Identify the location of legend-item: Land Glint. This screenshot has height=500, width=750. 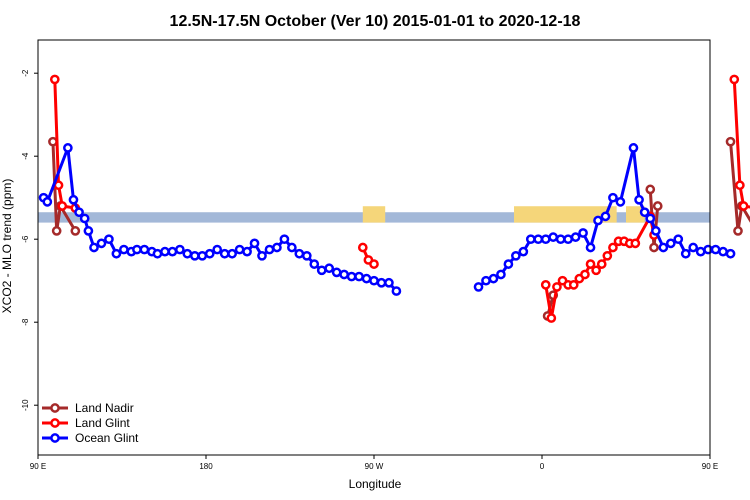
(86, 423).